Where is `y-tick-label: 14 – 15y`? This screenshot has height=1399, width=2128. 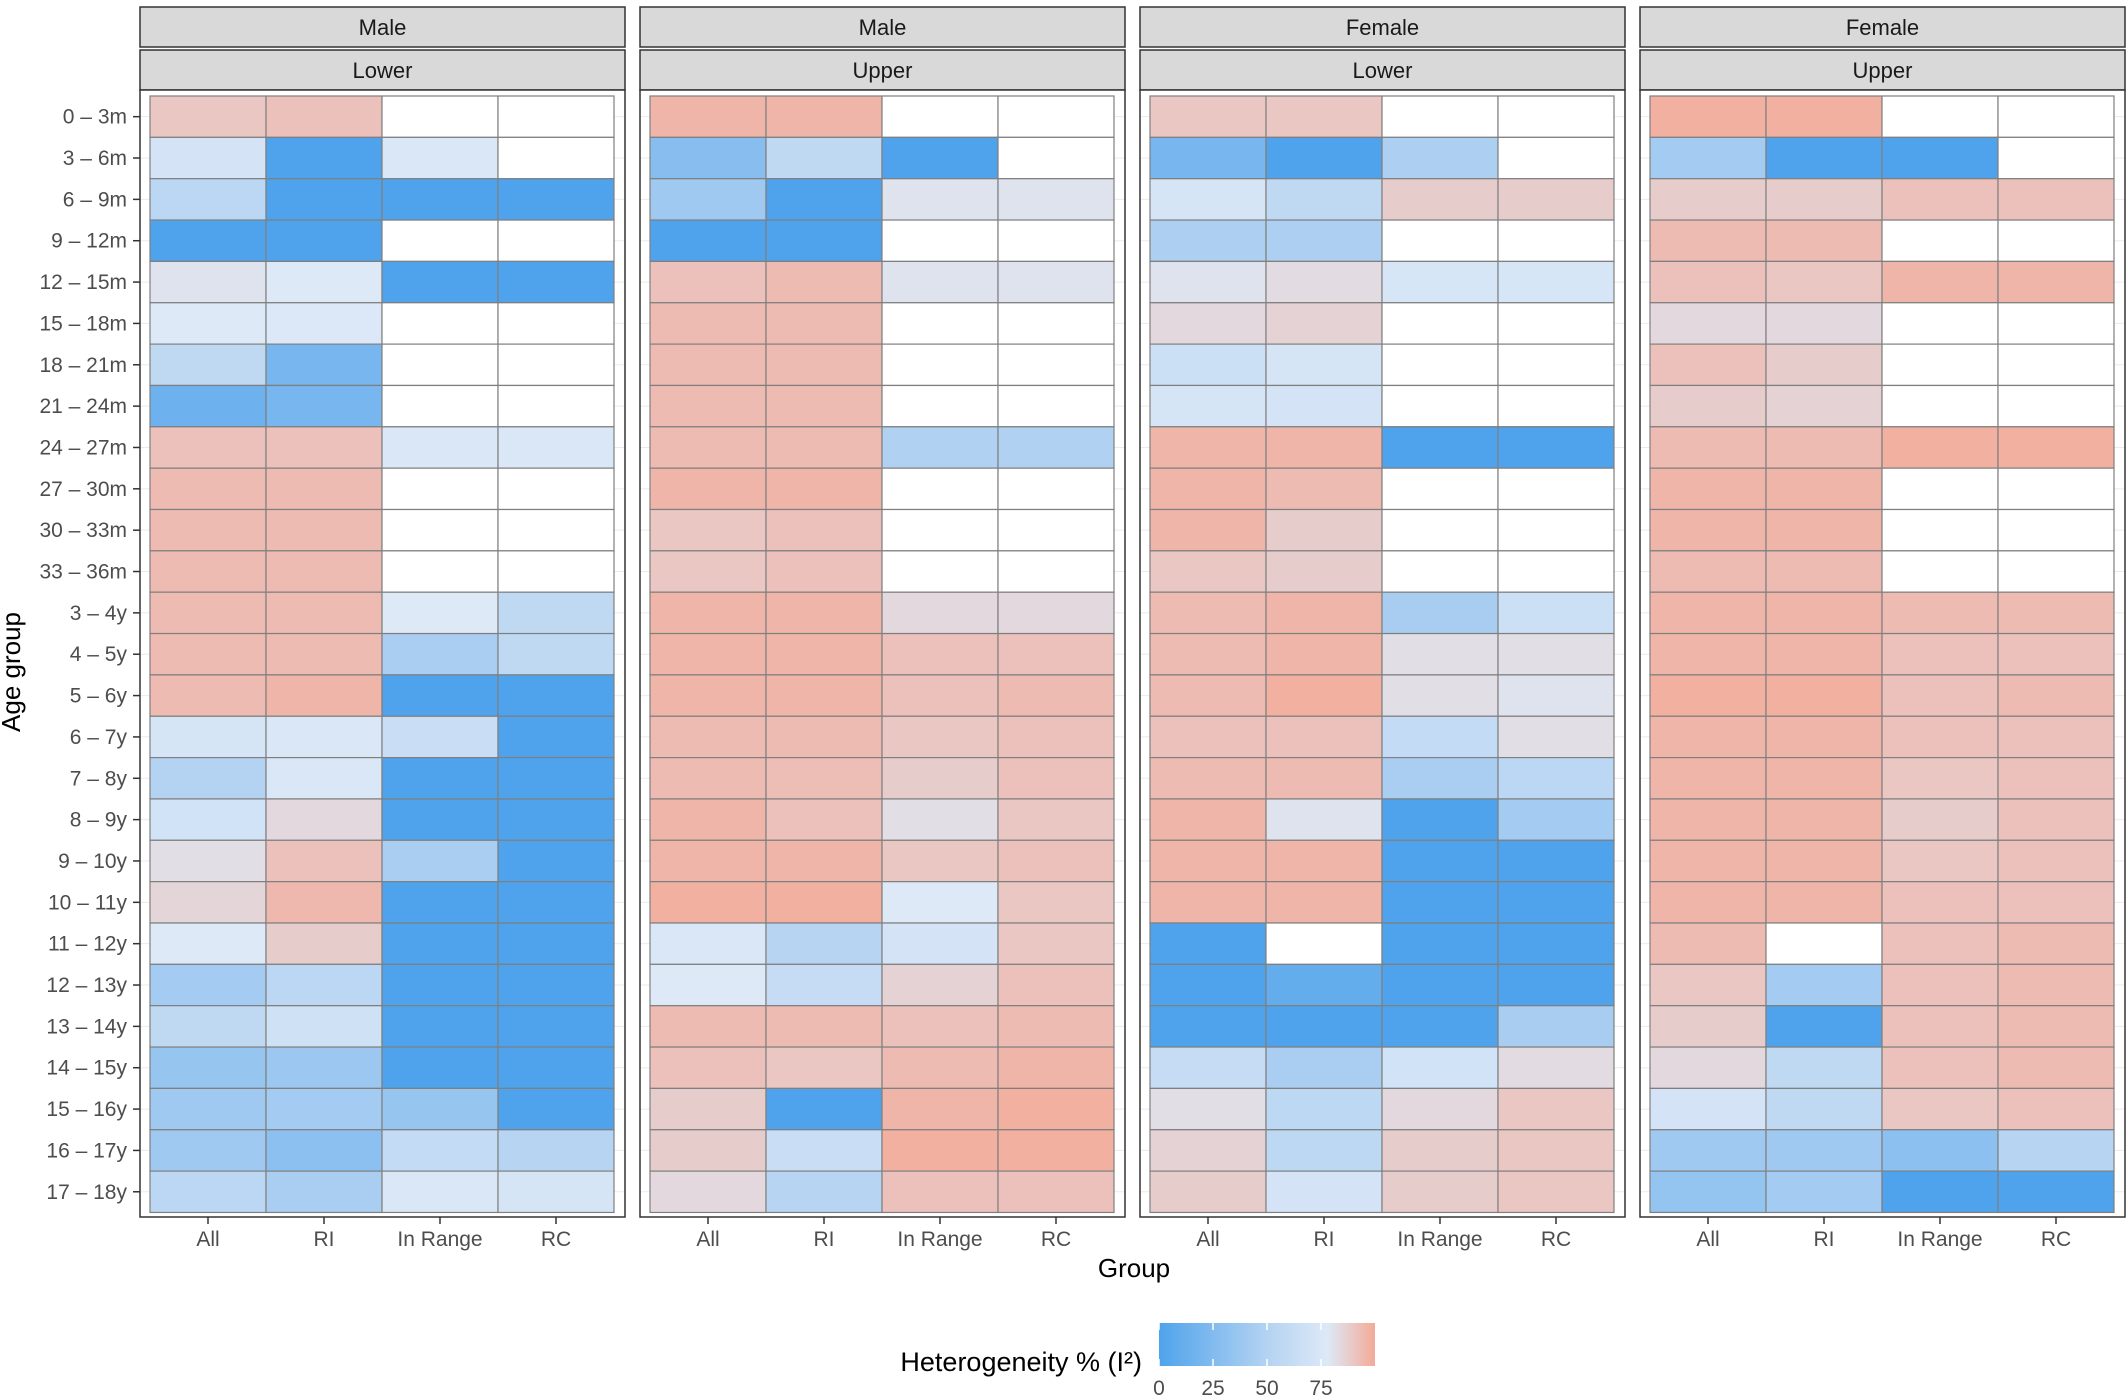 y-tick-label: 14 – 15y is located at coordinates (86, 1068).